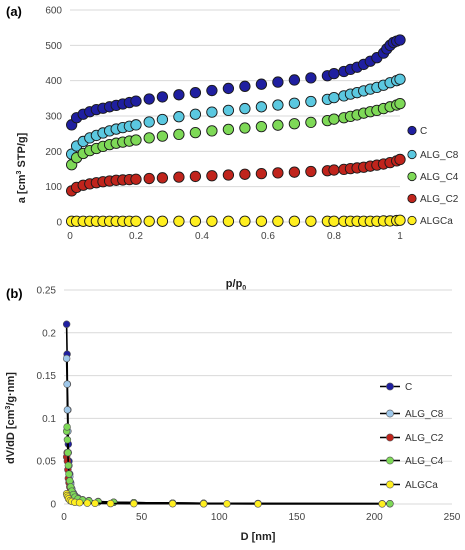 The image size is (465, 550). I want to click on panel-a-legend: C ALG_C8 ALG_C4 ALG_C2 ALGCa, so click(433, 176).